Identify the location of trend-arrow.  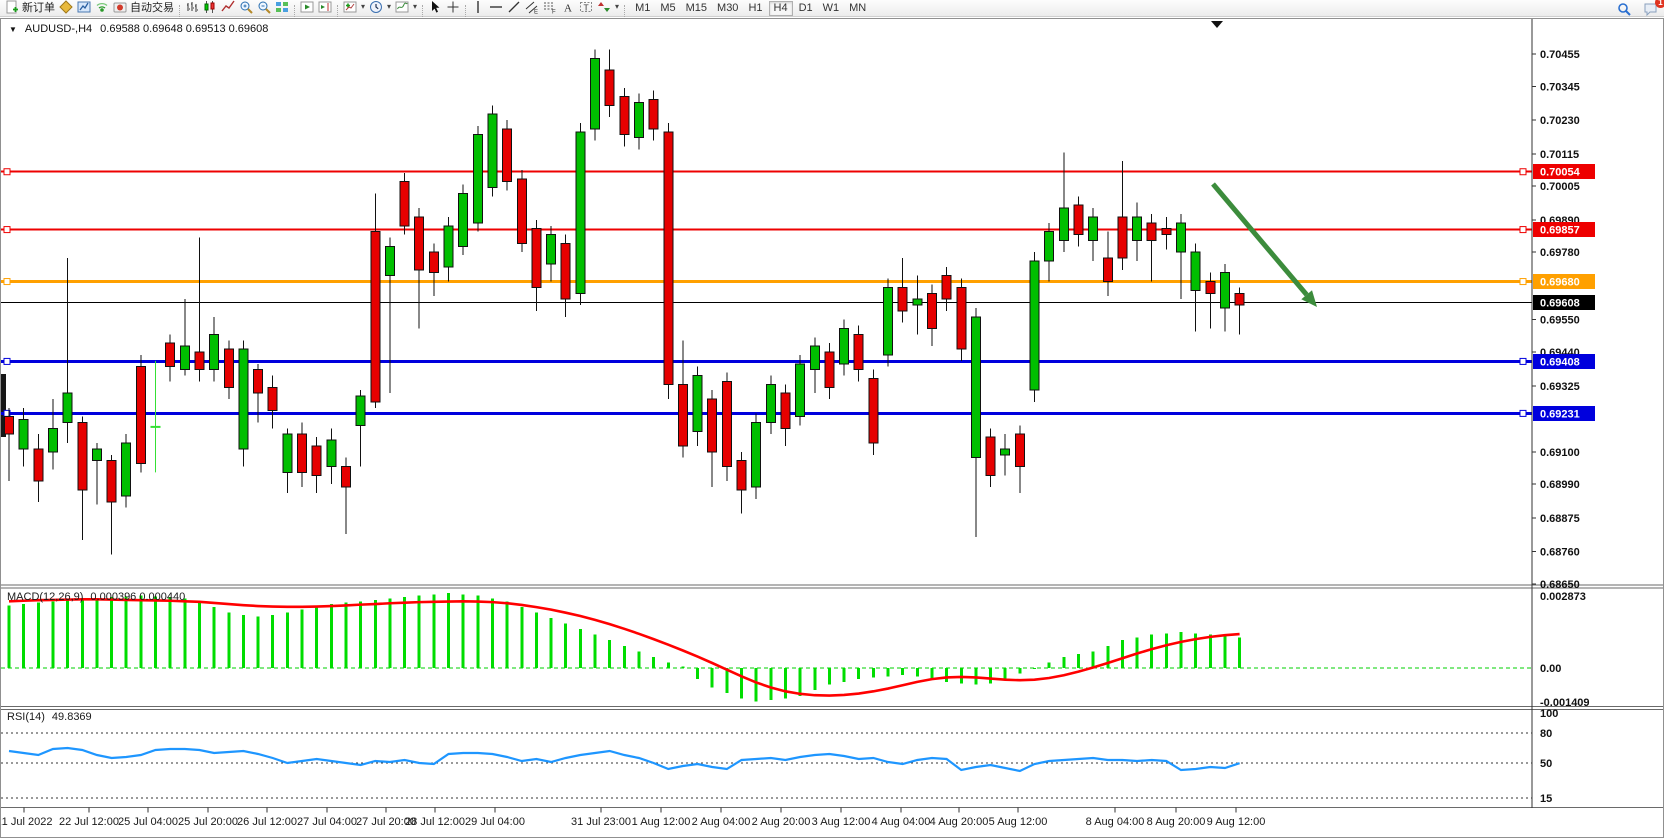
(1260, 239).